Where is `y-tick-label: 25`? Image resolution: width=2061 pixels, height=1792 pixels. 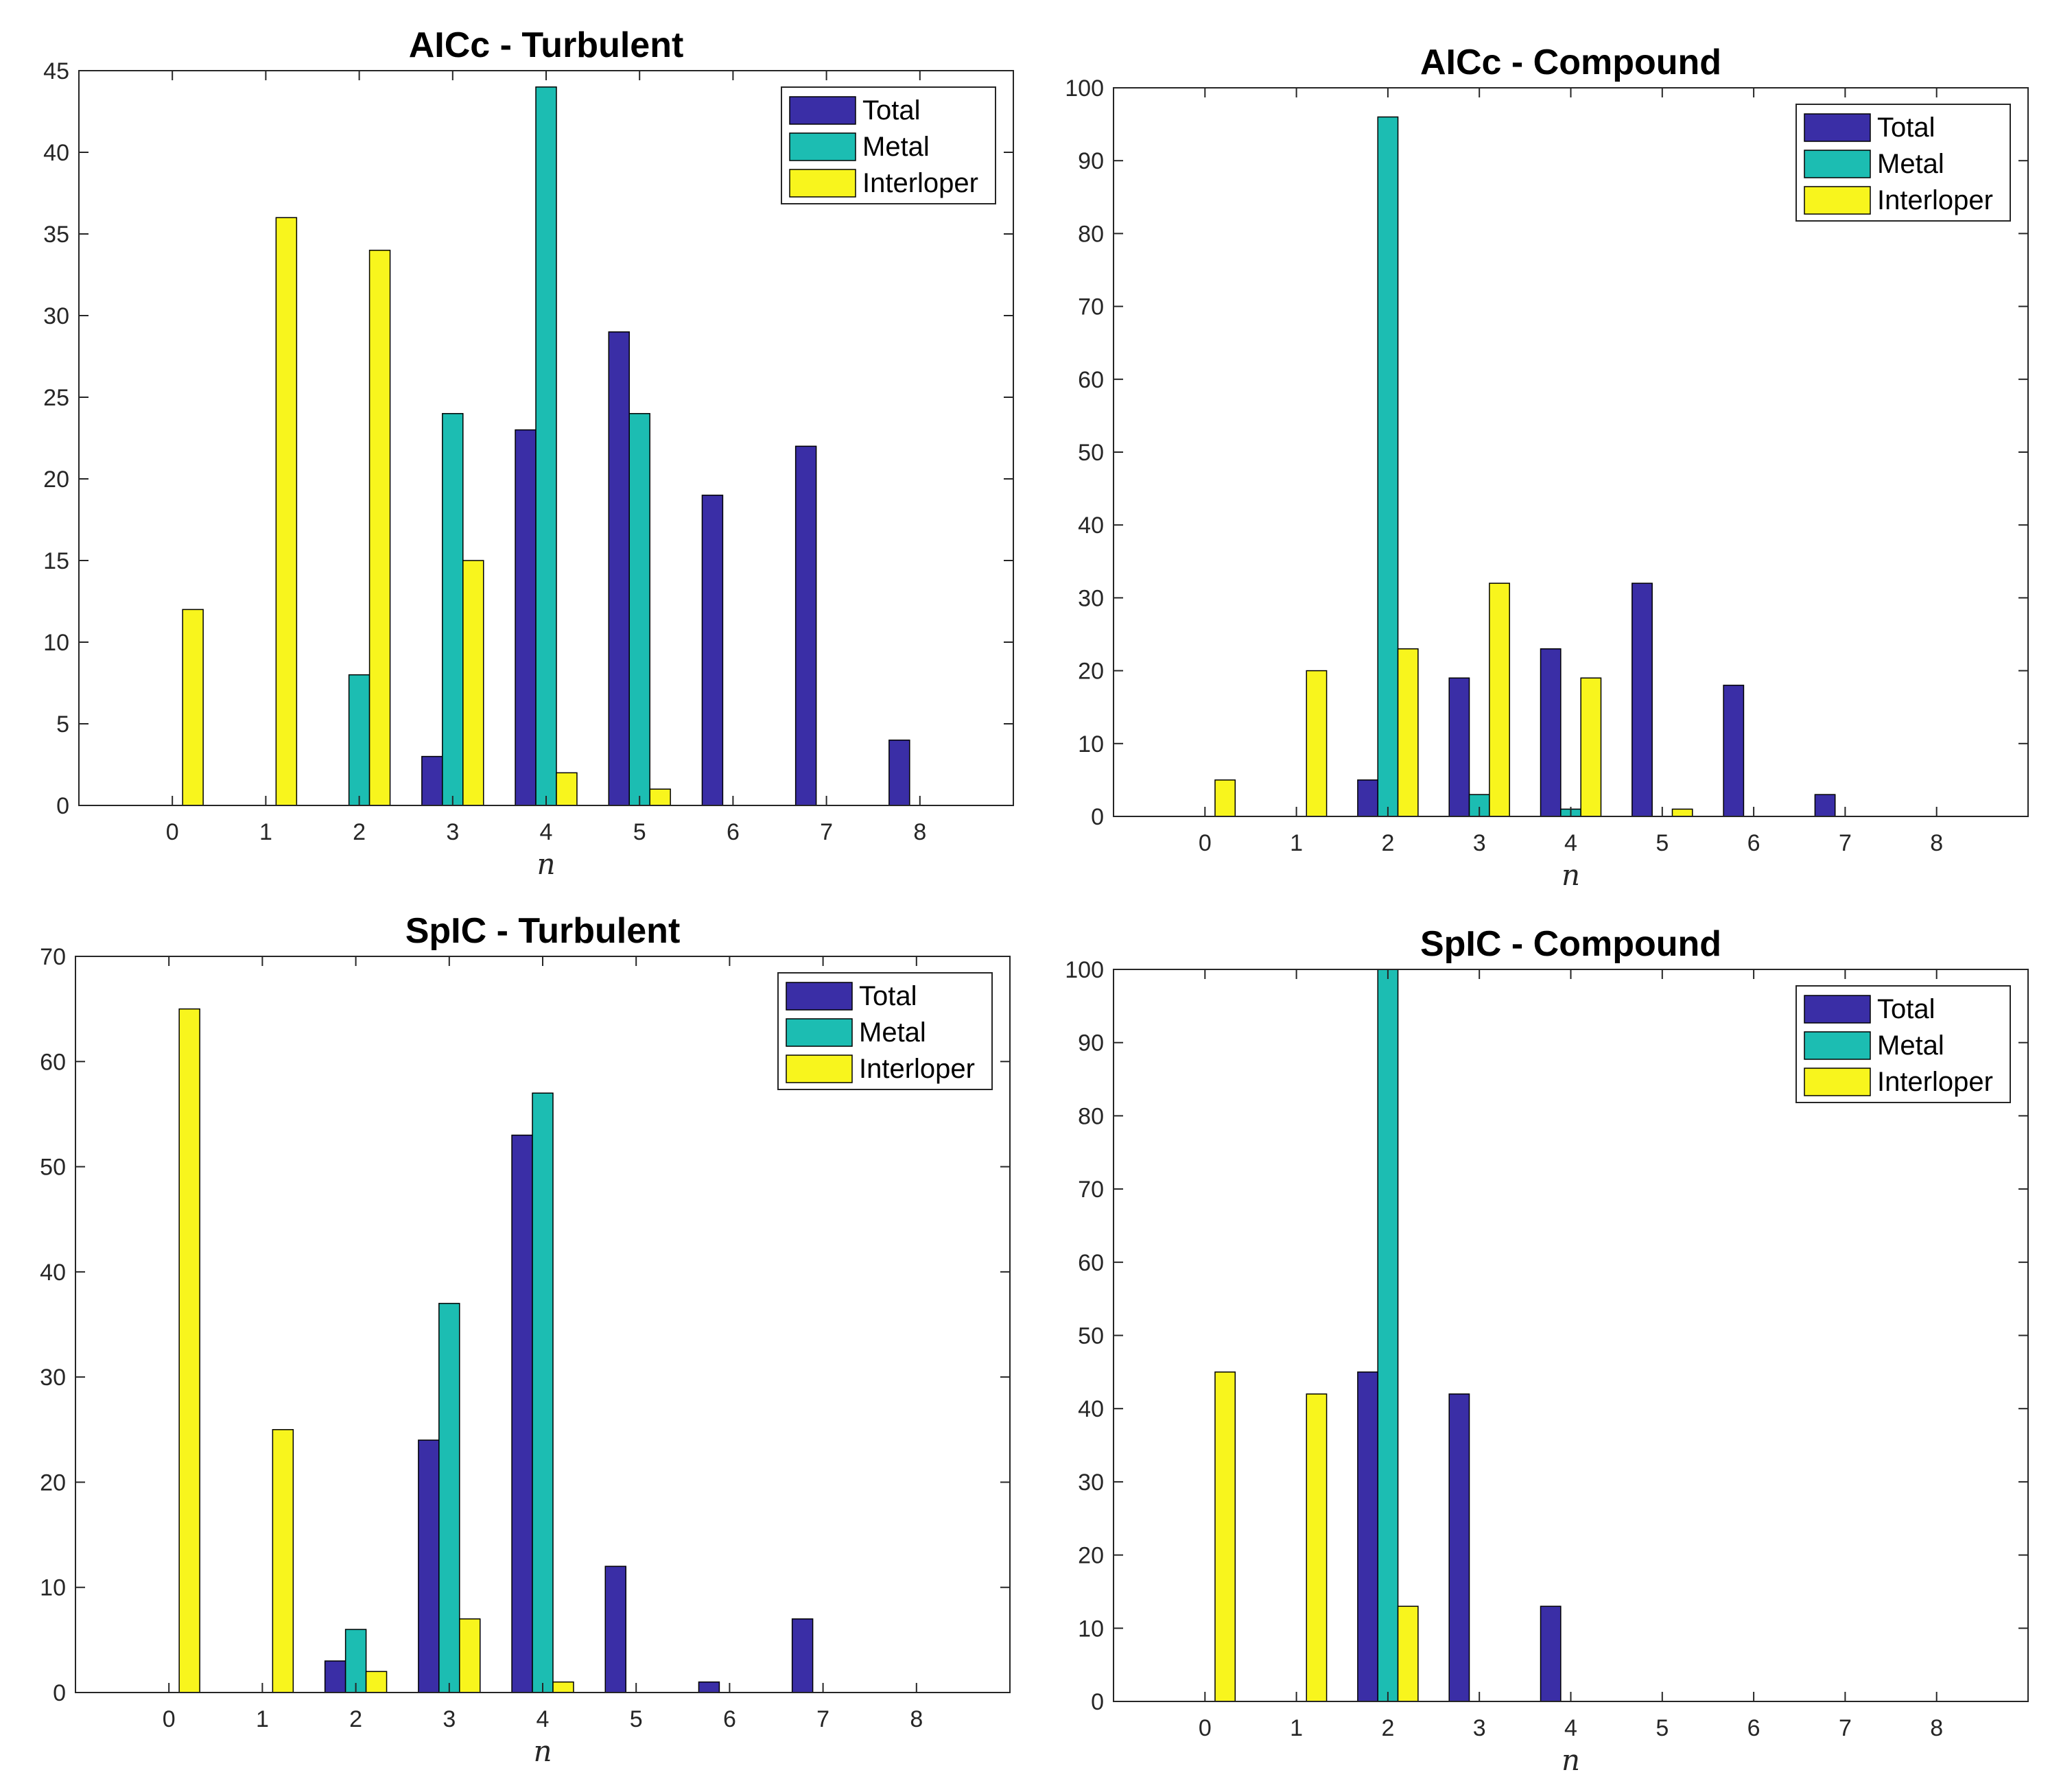 y-tick-label: 25 is located at coordinates (56, 398).